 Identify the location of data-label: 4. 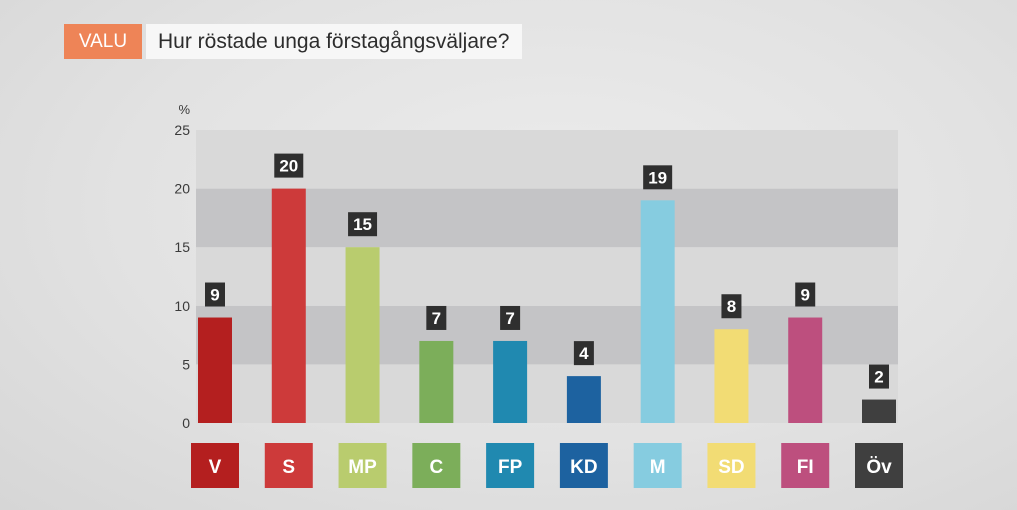
(584, 353).